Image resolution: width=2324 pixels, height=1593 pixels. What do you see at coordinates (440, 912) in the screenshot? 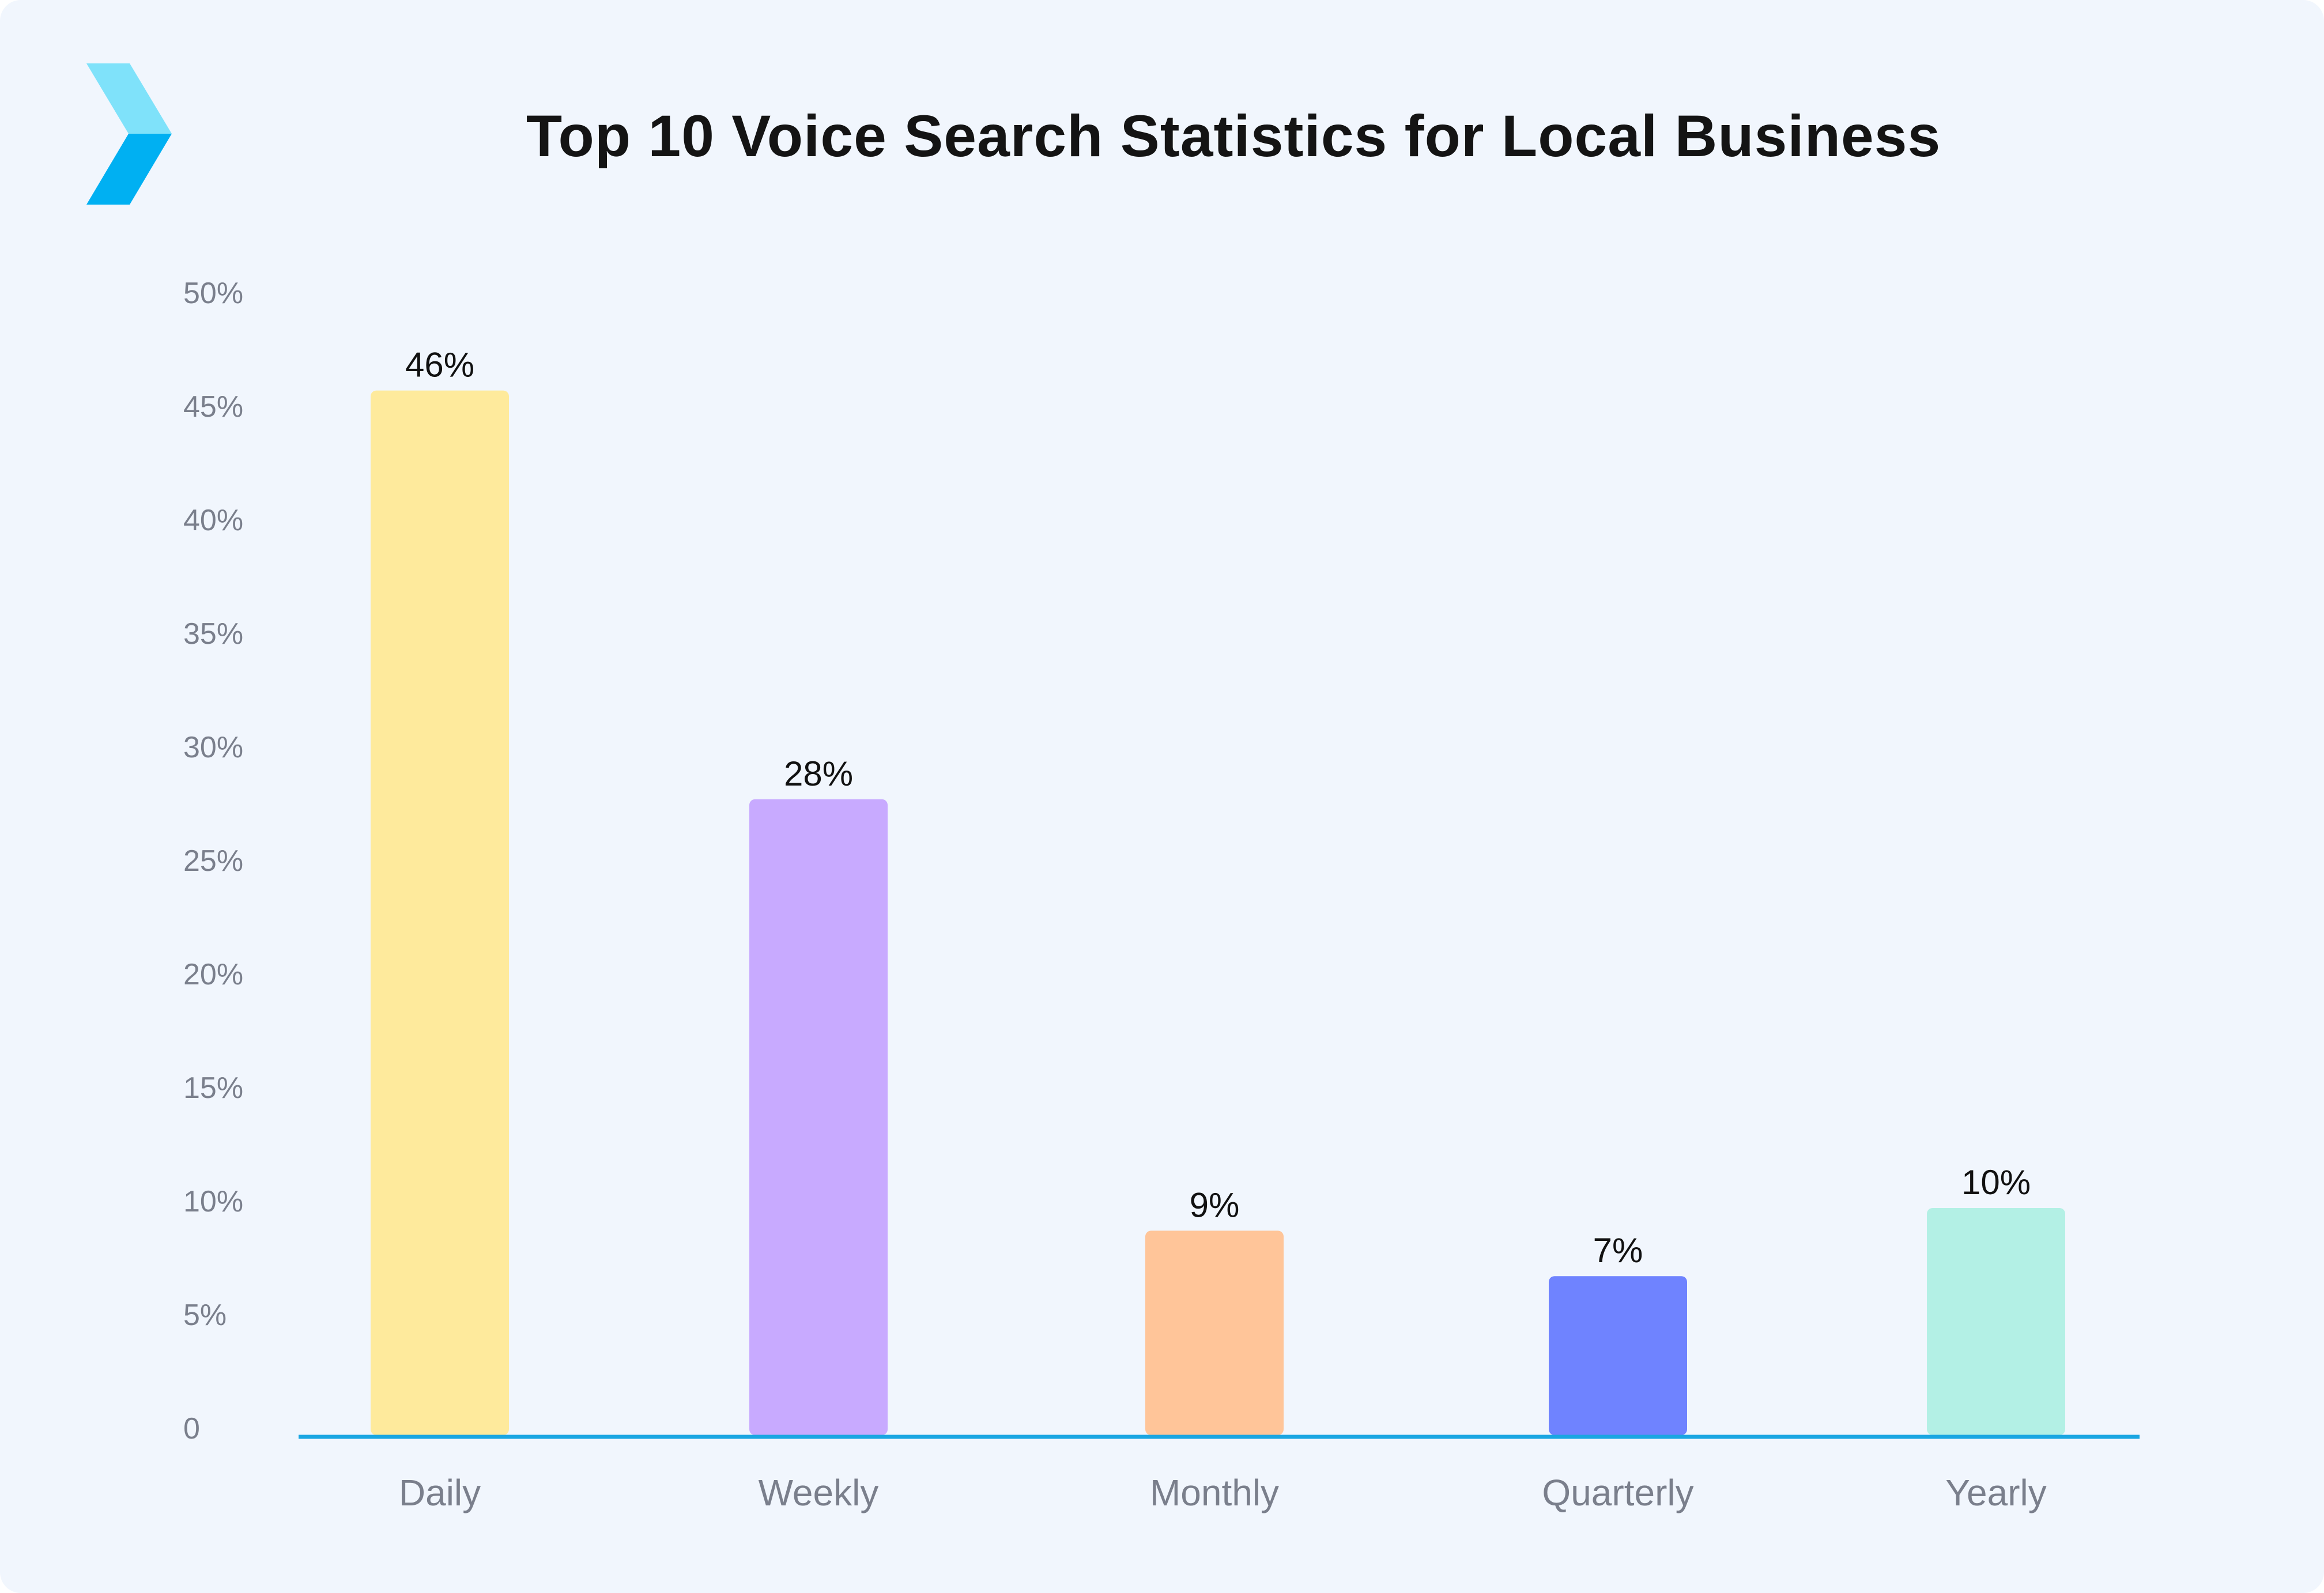
I see `bar-daily` at bounding box center [440, 912].